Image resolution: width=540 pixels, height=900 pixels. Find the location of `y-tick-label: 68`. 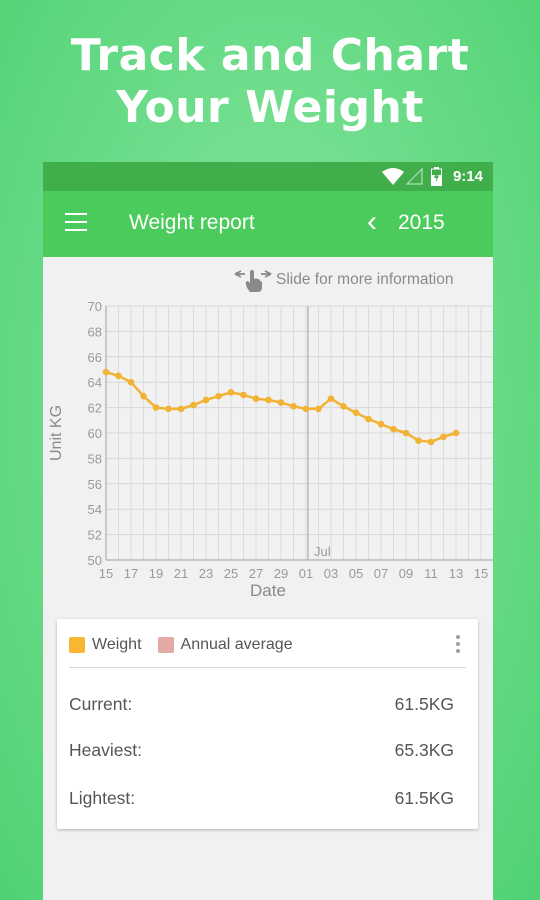

y-tick-label: 68 is located at coordinates (95, 331).